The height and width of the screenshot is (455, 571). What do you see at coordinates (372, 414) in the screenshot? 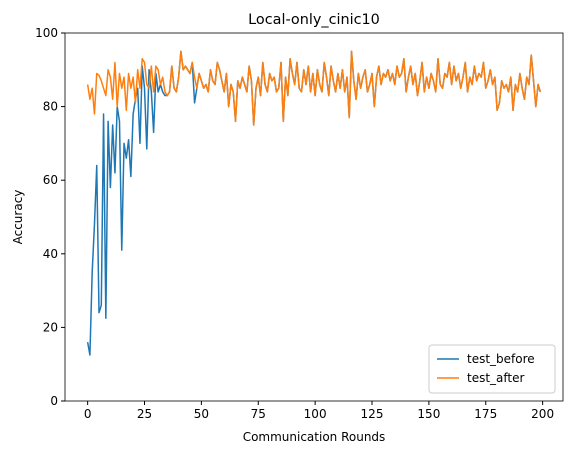
I see `x-tick-label: 125` at bounding box center [372, 414].